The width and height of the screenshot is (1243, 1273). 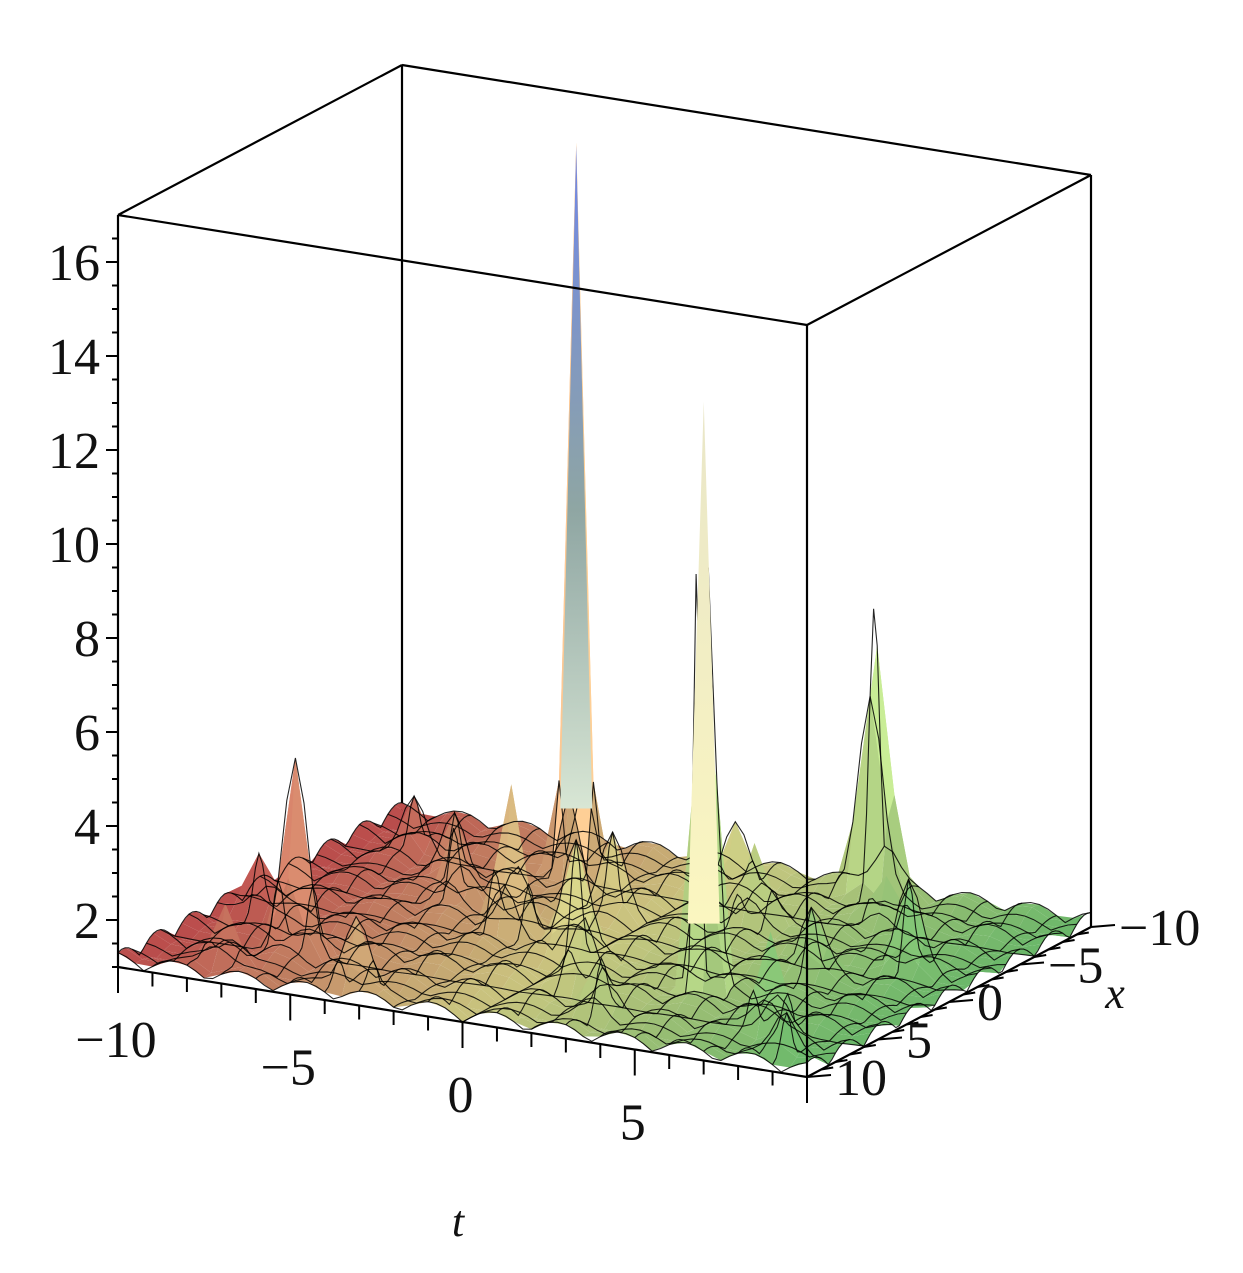 What do you see at coordinates (949, 250) in the screenshot?
I see `frame-edge-right-top` at bounding box center [949, 250].